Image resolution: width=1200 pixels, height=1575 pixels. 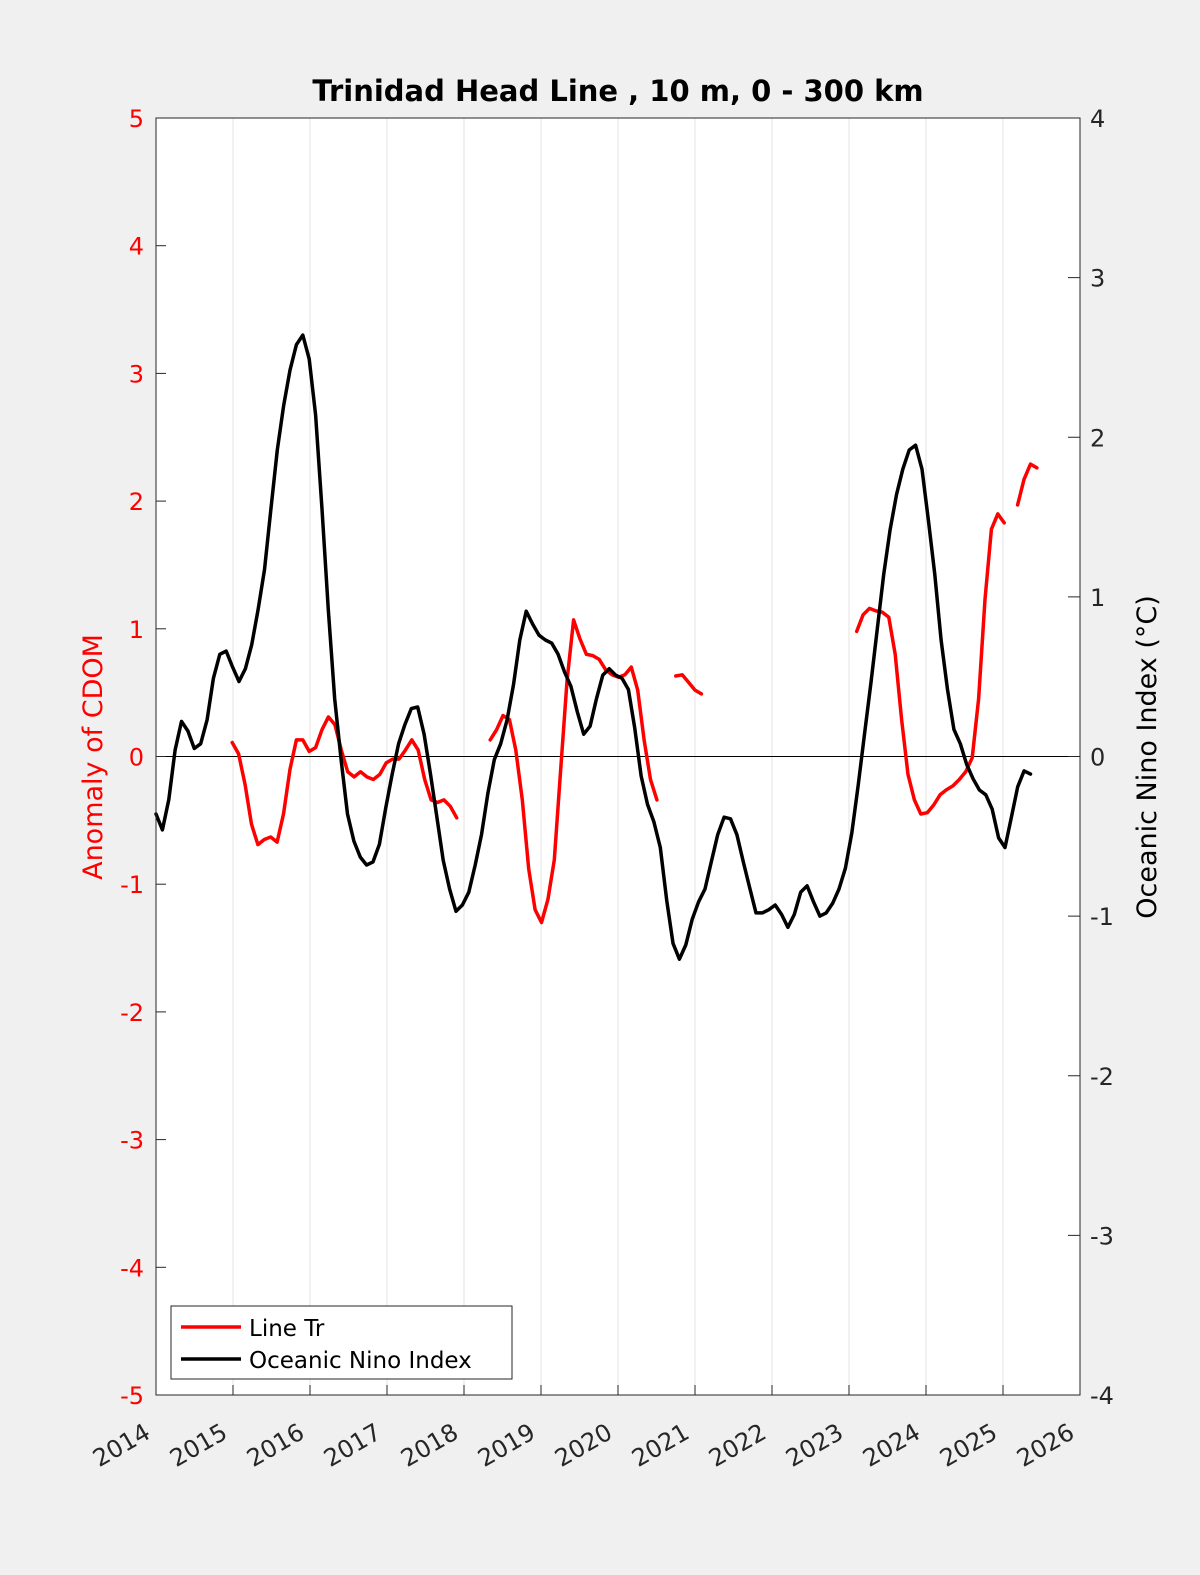 What do you see at coordinates (287, 1329) in the screenshot?
I see `legend-label-line-tr: Line Tr` at bounding box center [287, 1329].